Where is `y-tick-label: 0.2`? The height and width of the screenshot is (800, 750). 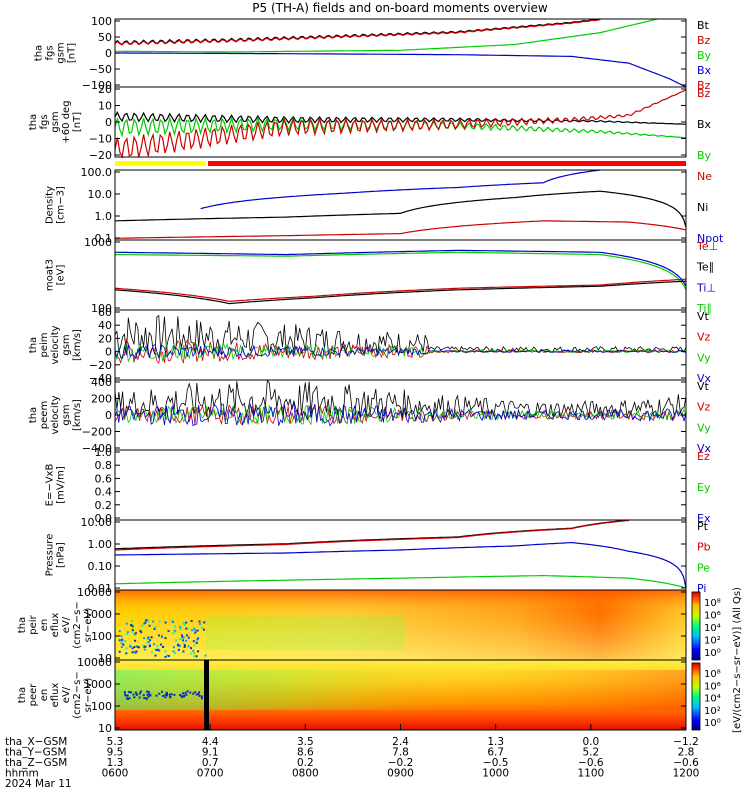 y-tick-label: 0.2 is located at coordinates (104, 505).